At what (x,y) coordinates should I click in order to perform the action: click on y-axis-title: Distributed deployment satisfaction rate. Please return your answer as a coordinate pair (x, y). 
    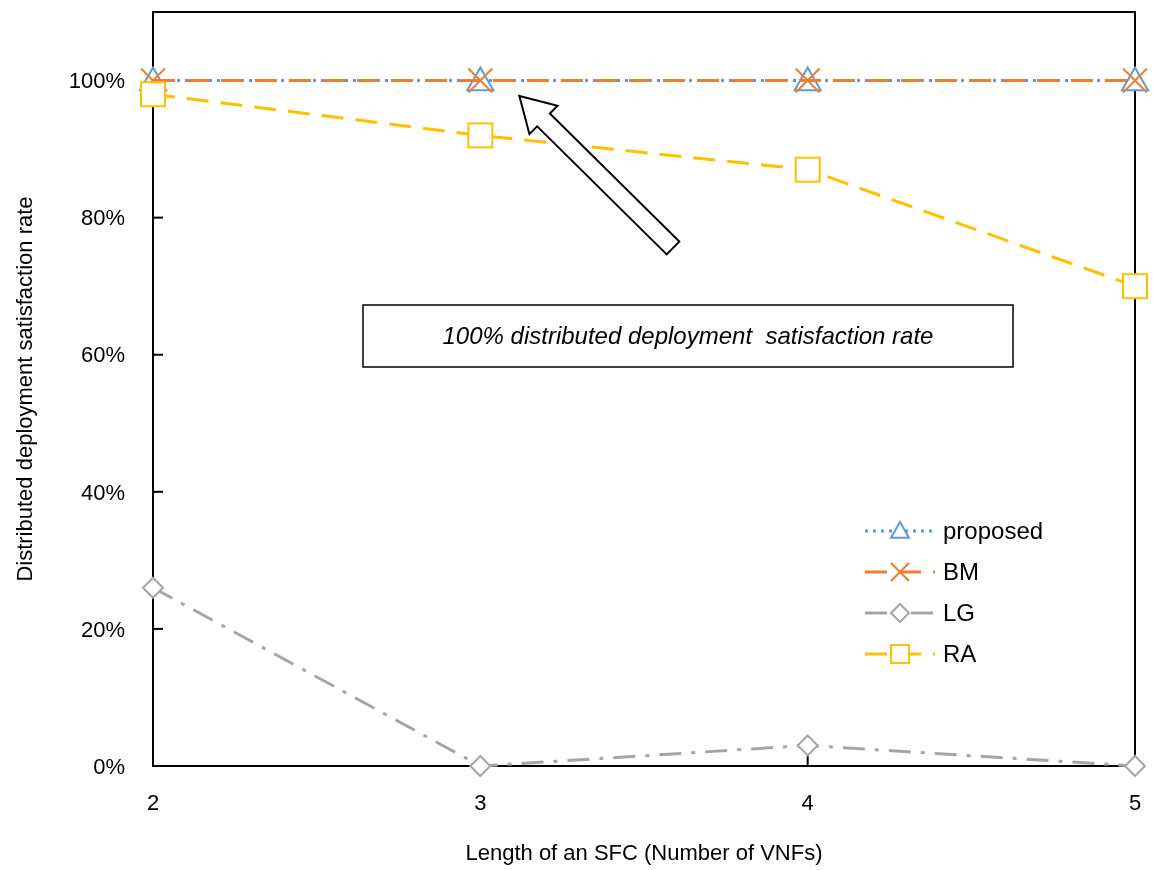
    Looking at the image, I should click on (24, 389).